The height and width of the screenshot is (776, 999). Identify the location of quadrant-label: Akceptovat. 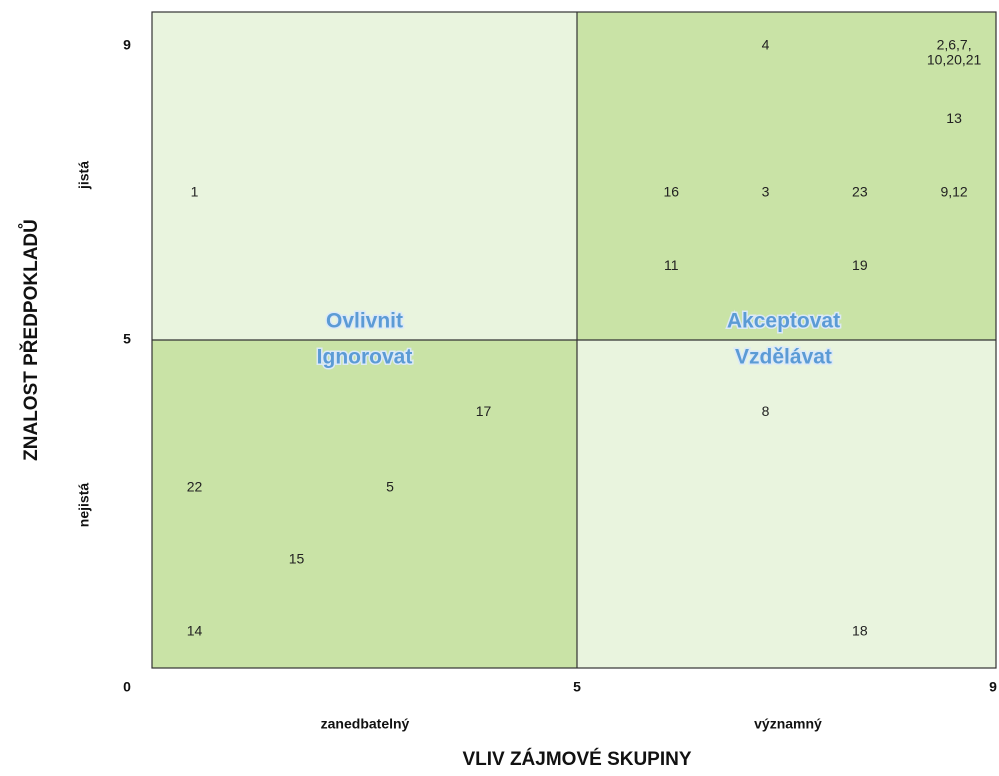
(783, 321).